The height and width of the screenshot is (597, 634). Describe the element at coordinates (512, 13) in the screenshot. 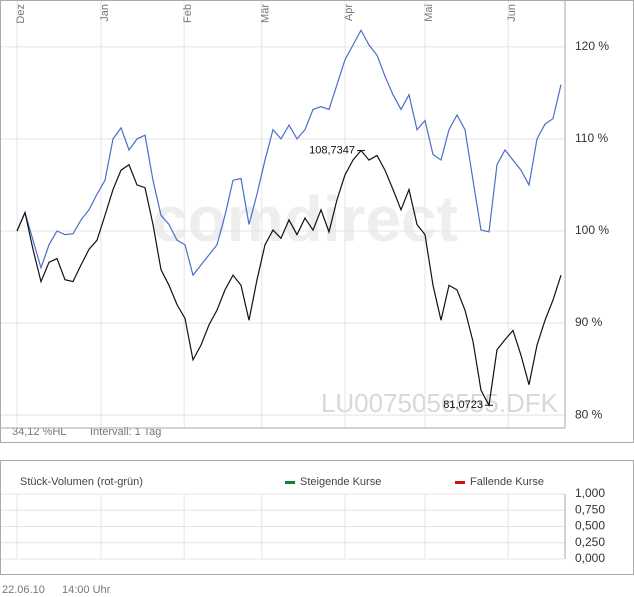

I see `x-tick-label: Jun` at that location.